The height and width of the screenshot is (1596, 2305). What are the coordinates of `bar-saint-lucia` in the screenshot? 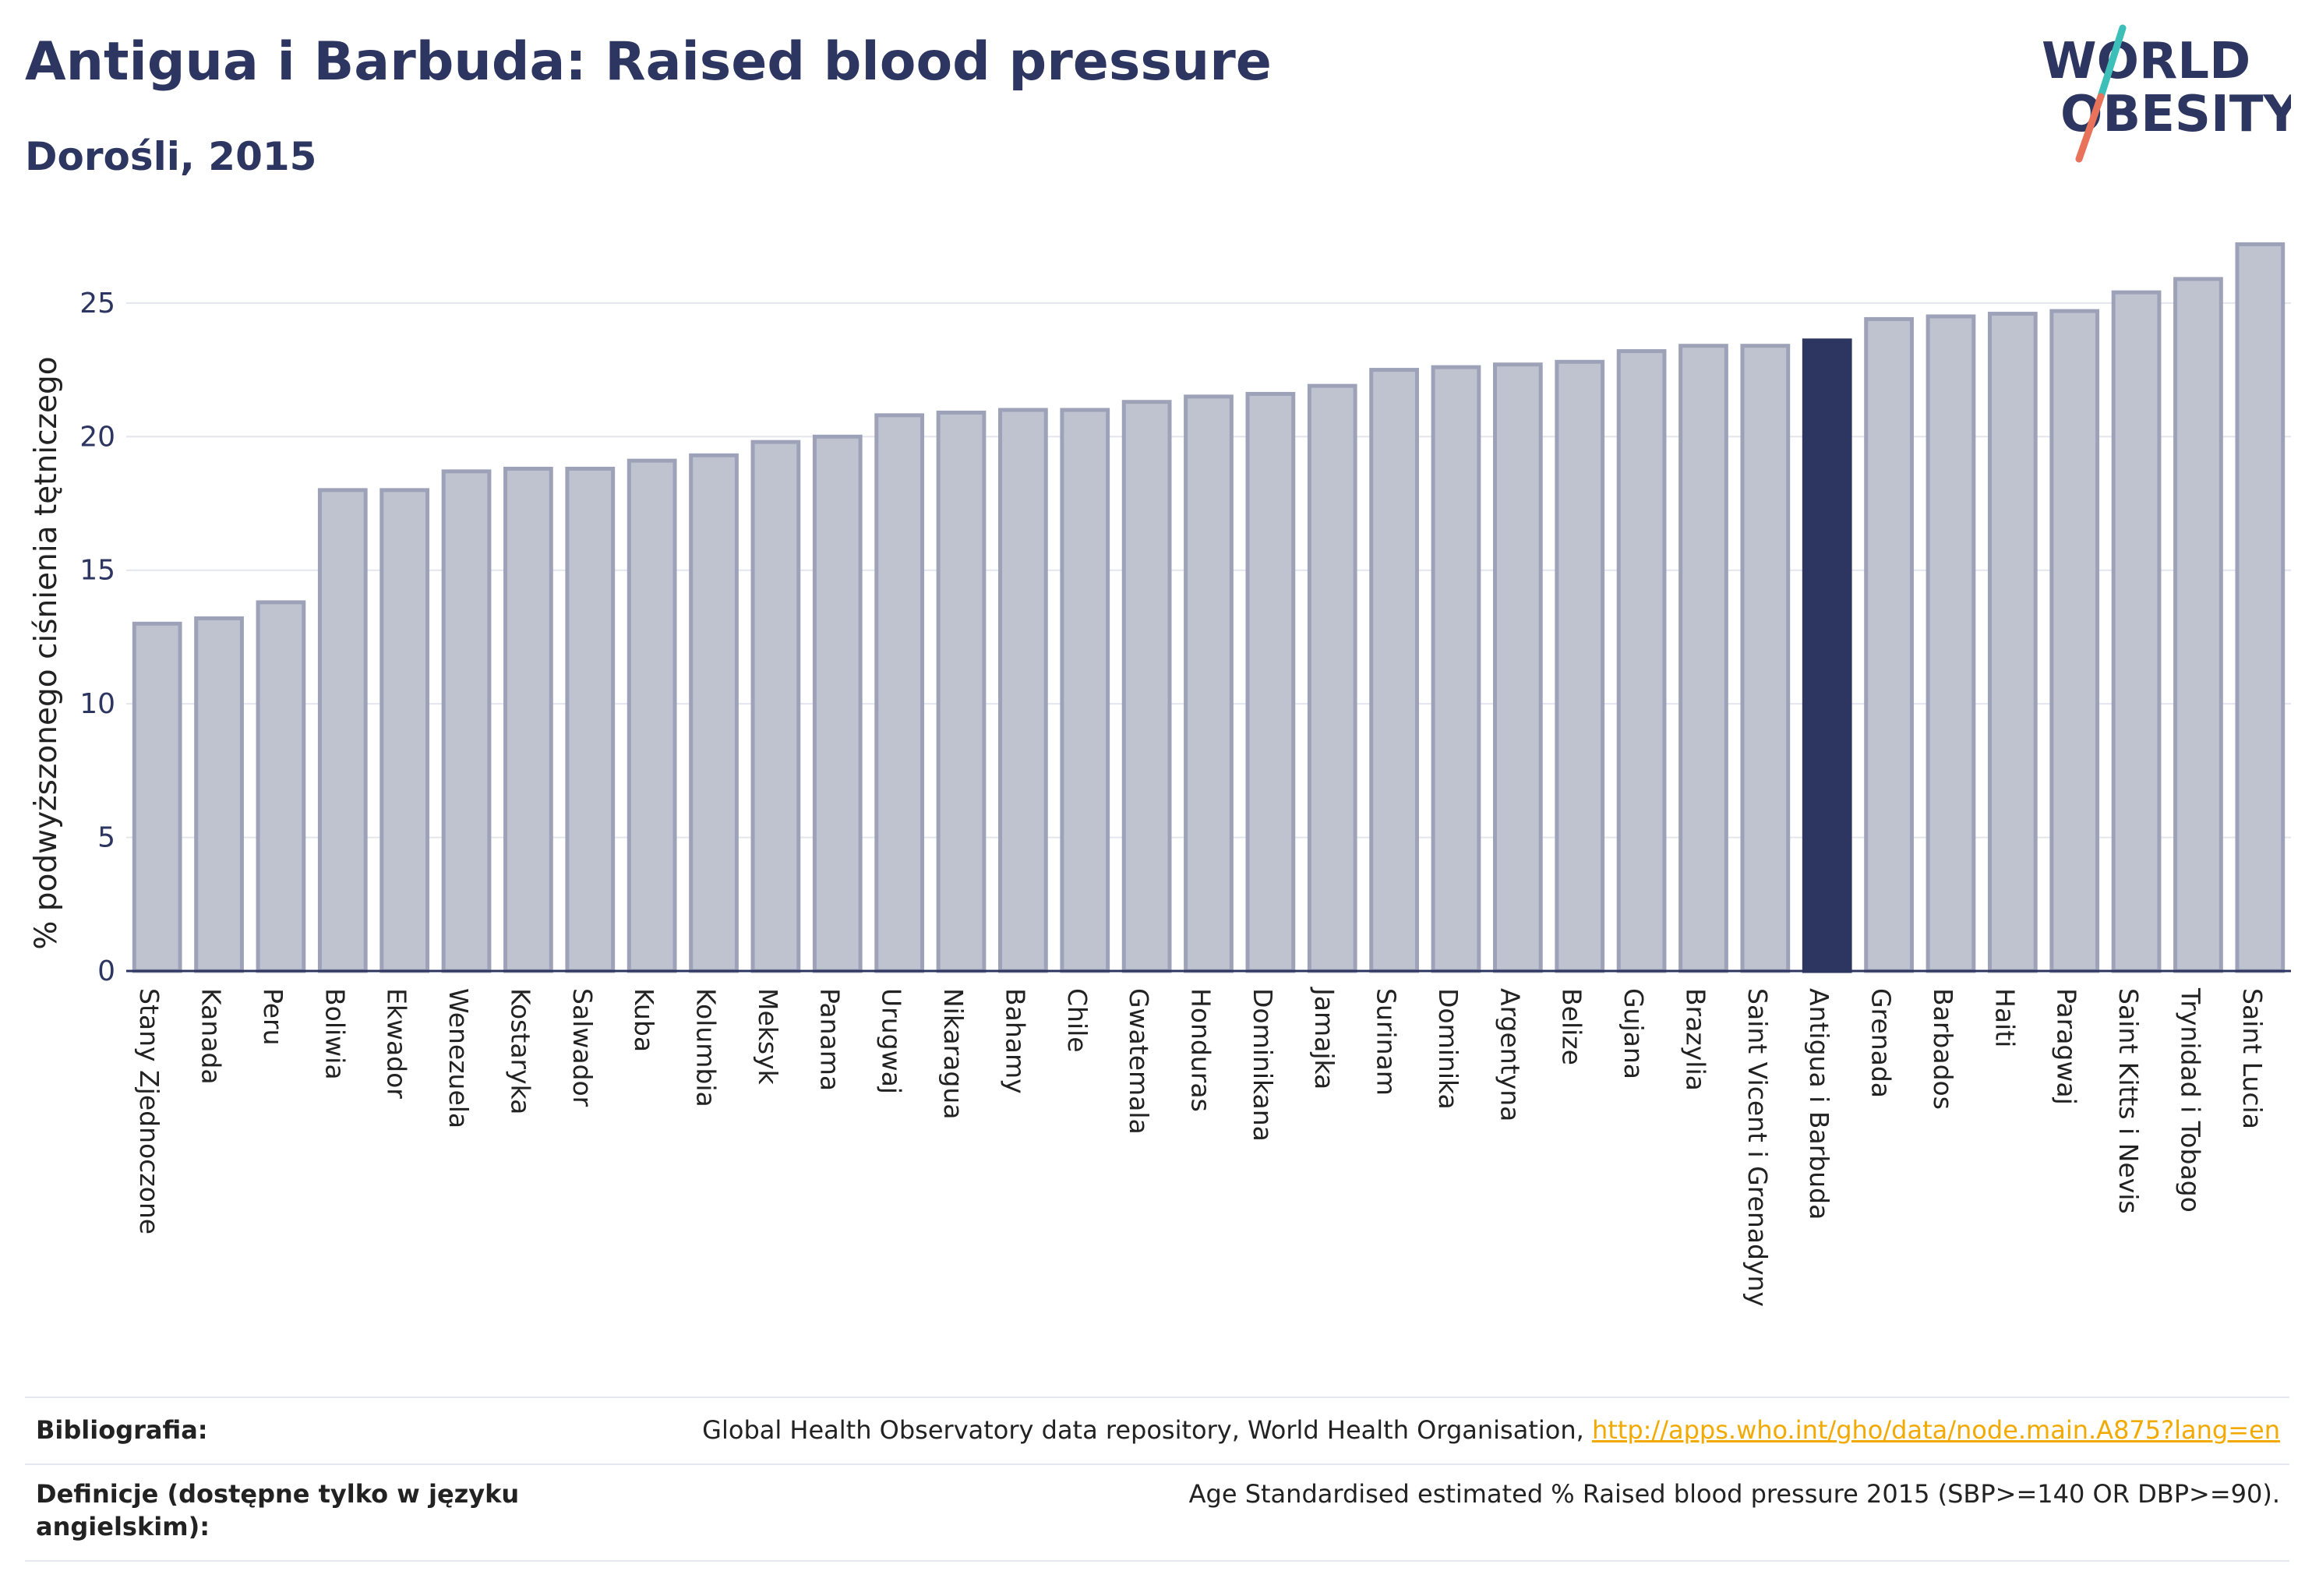 It's located at (2260, 607).